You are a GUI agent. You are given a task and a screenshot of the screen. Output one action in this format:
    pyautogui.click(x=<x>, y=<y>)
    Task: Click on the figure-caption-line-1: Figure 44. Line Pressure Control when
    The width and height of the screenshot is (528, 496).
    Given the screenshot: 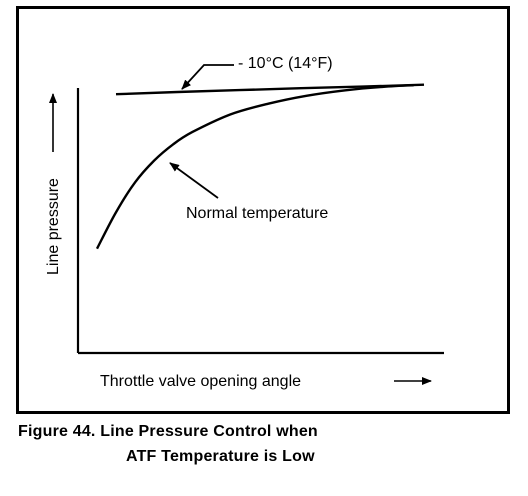 What is the action you would take?
    pyautogui.click(x=168, y=431)
    